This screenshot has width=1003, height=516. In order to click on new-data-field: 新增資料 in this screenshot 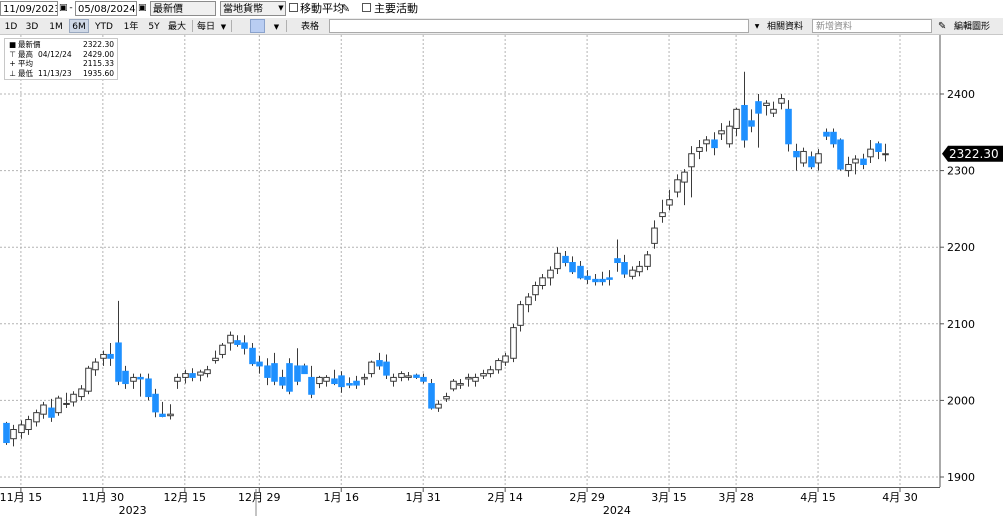, I will do `click(872, 26)`.